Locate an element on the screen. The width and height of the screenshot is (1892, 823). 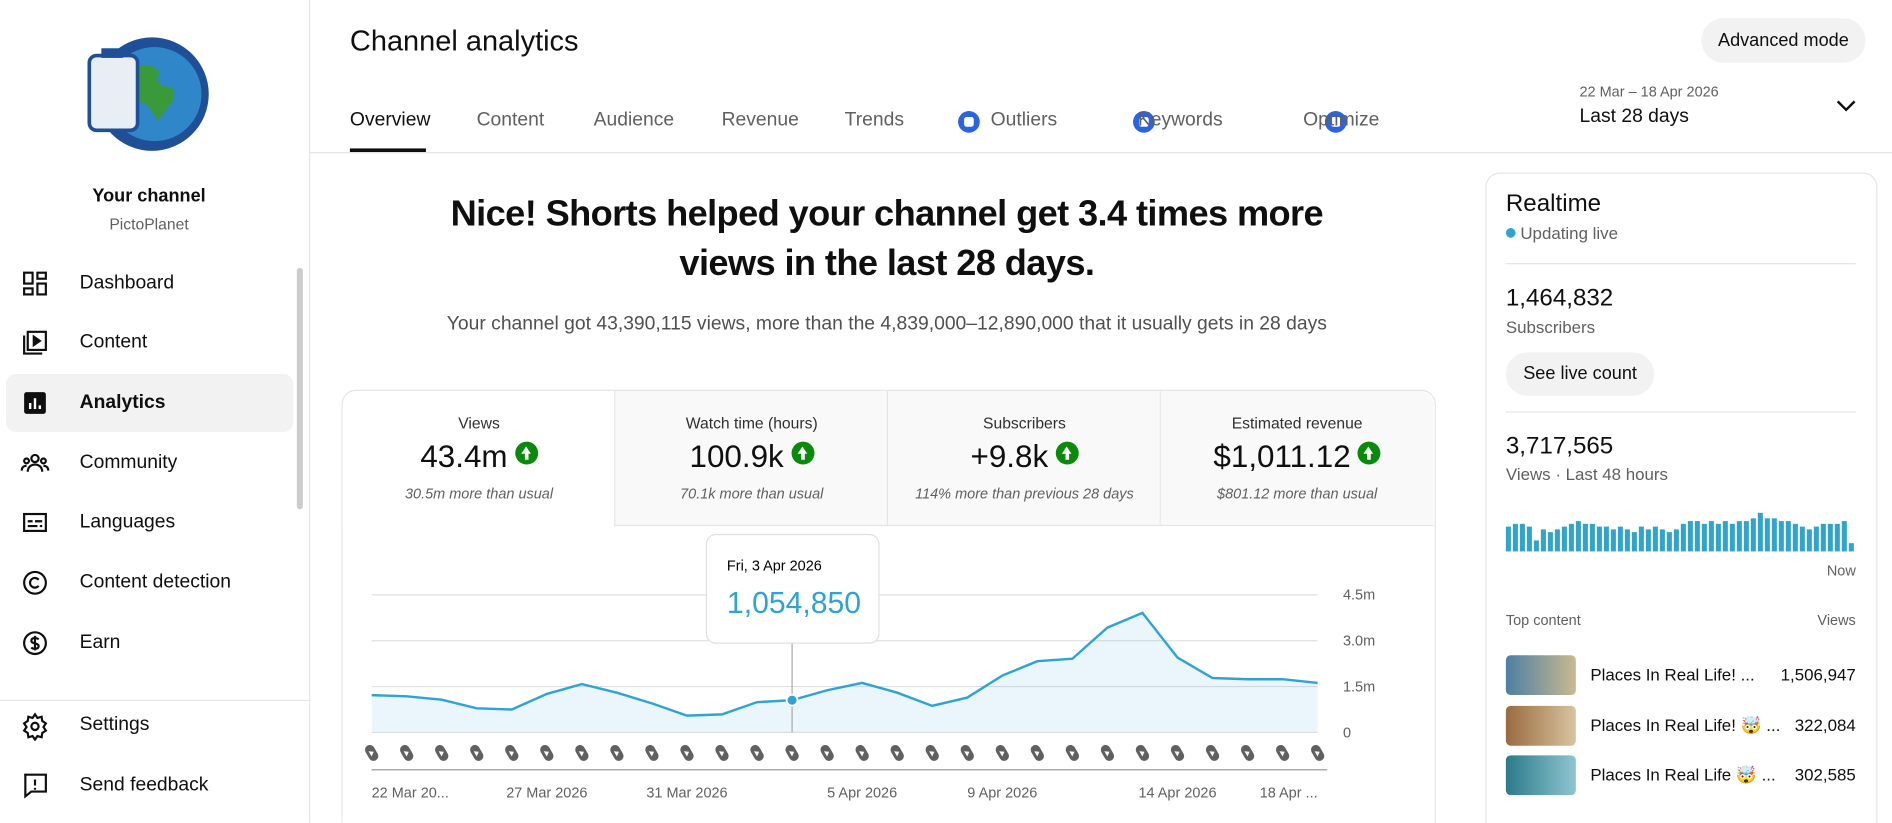
tab: Outliers is located at coordinates (1024, 120).